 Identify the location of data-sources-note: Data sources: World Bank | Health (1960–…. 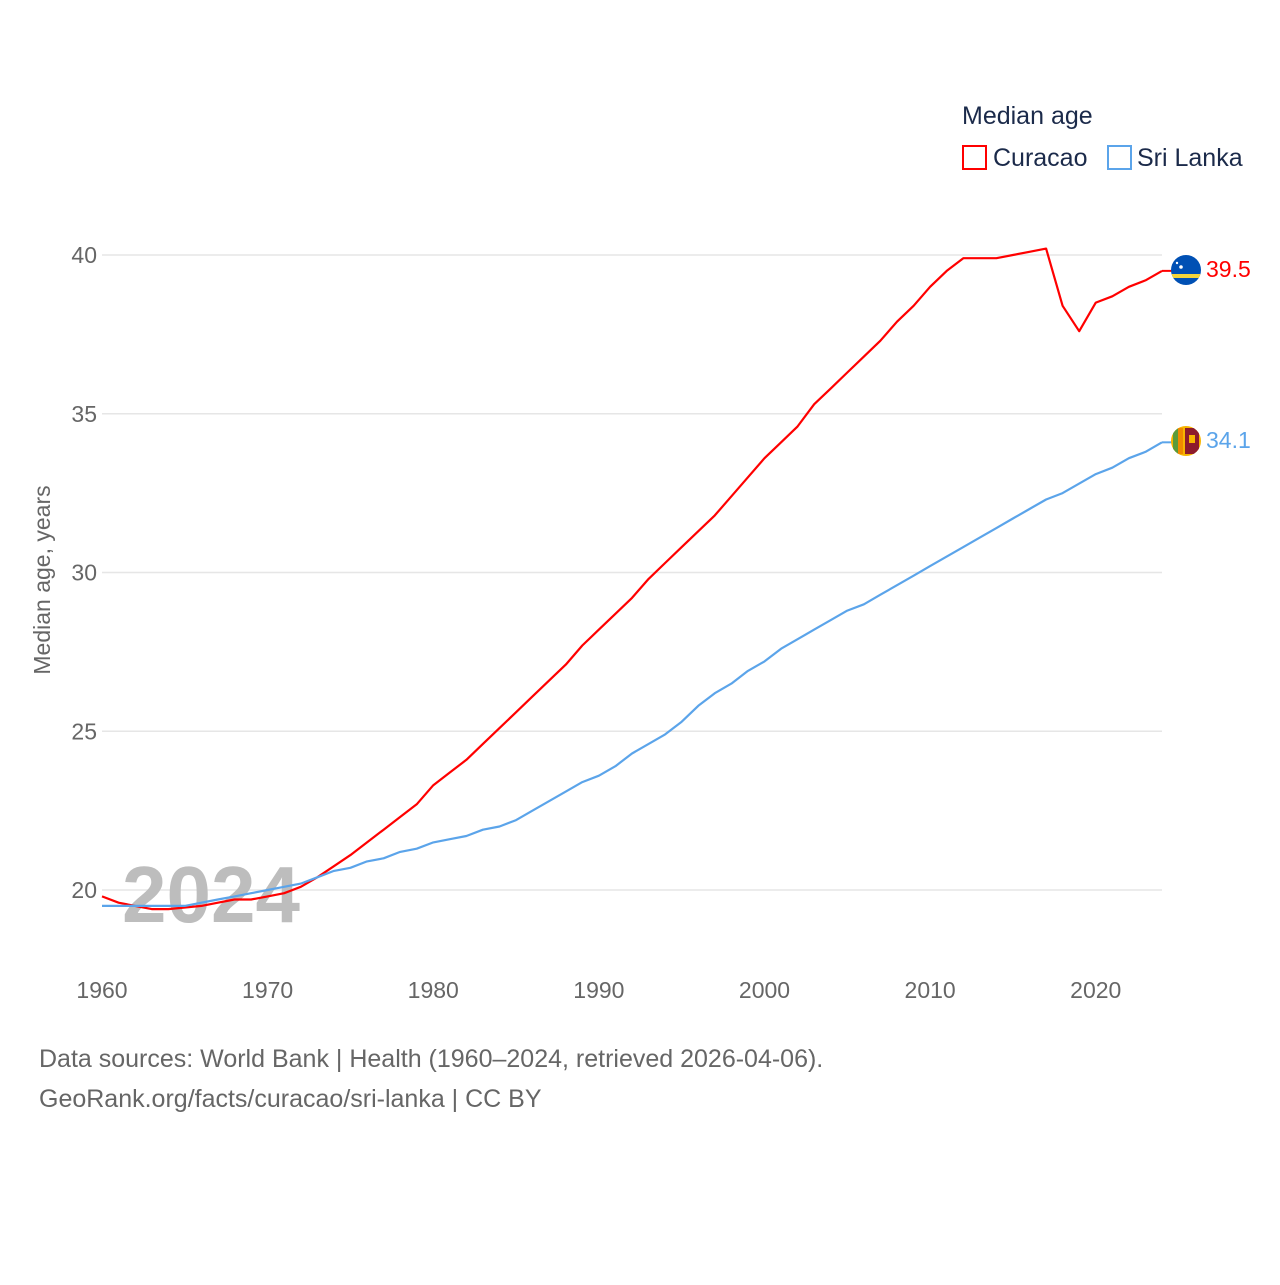
(431, 1059).